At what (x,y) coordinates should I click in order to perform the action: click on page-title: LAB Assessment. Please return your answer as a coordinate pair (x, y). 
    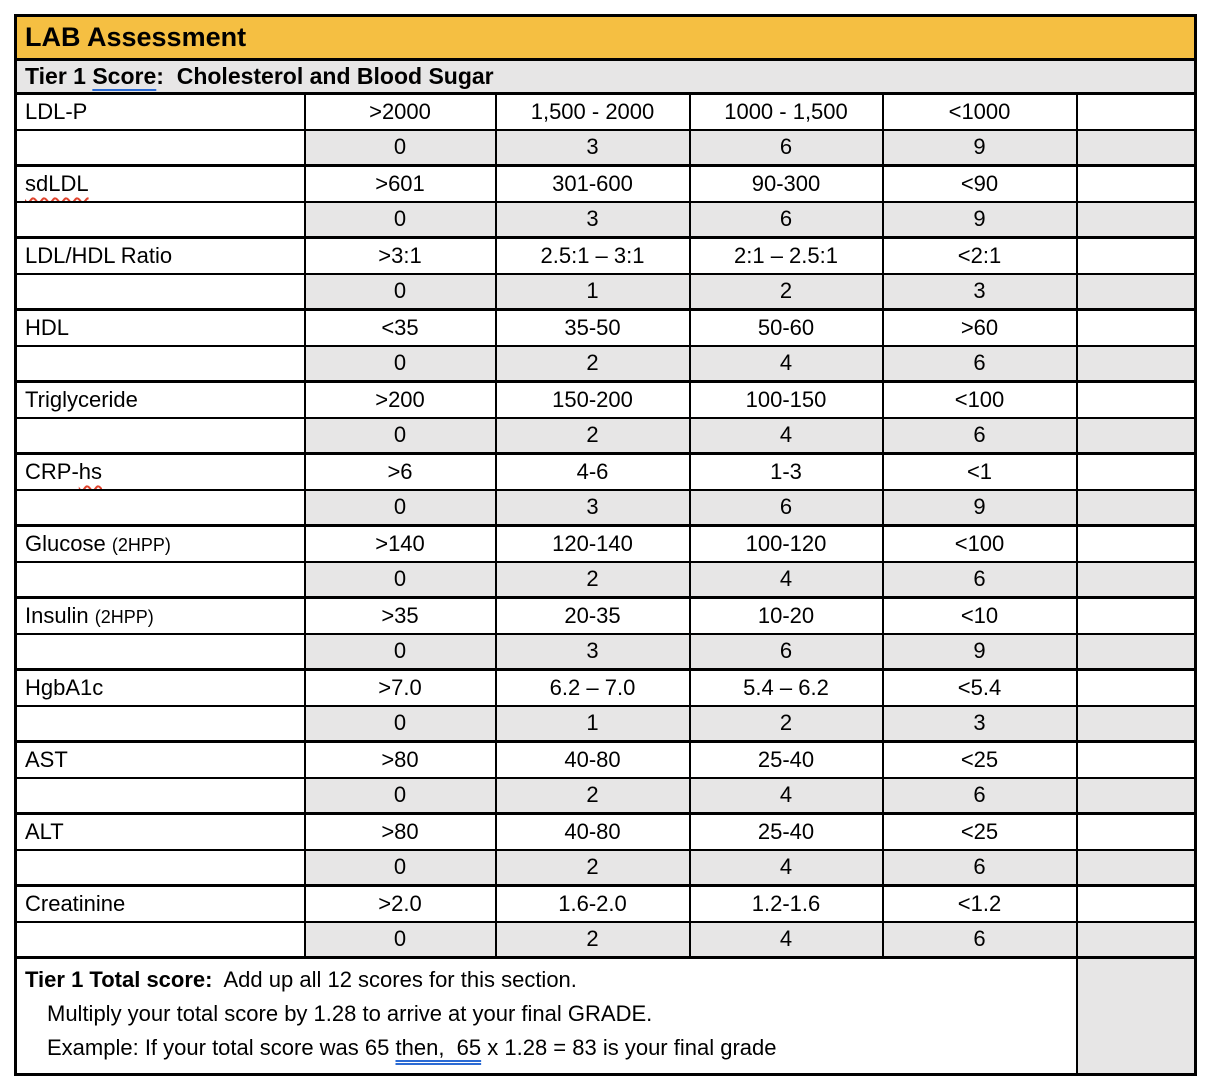
    Looking at the image, I should click on (605, 37).